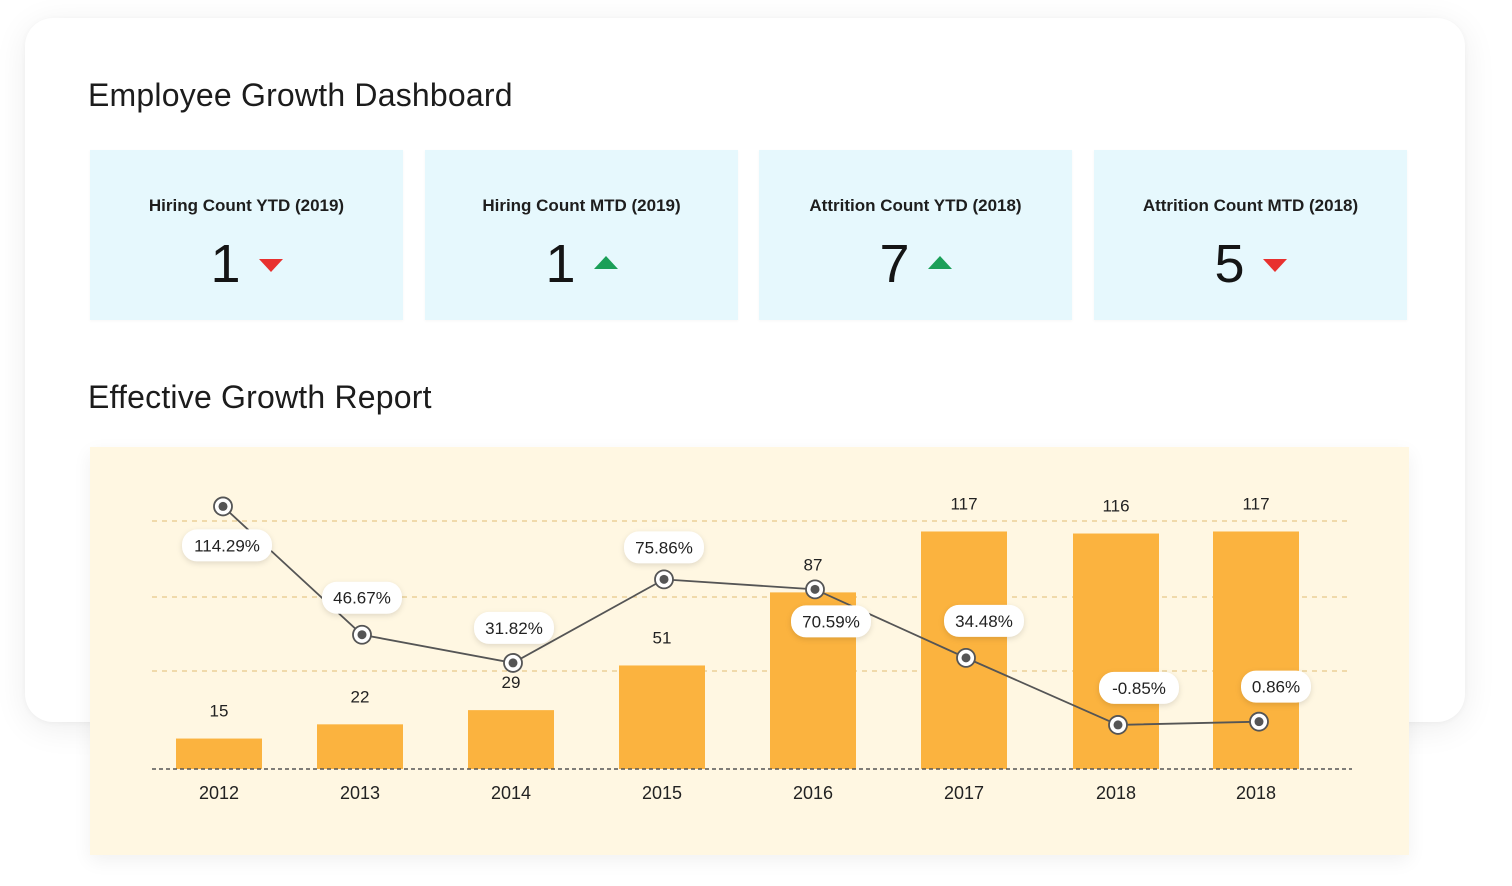  What do you see at coordinates (813, 564) in the screenshot?
I see `bar-value-label: 87` at bounding box center [813, 564].